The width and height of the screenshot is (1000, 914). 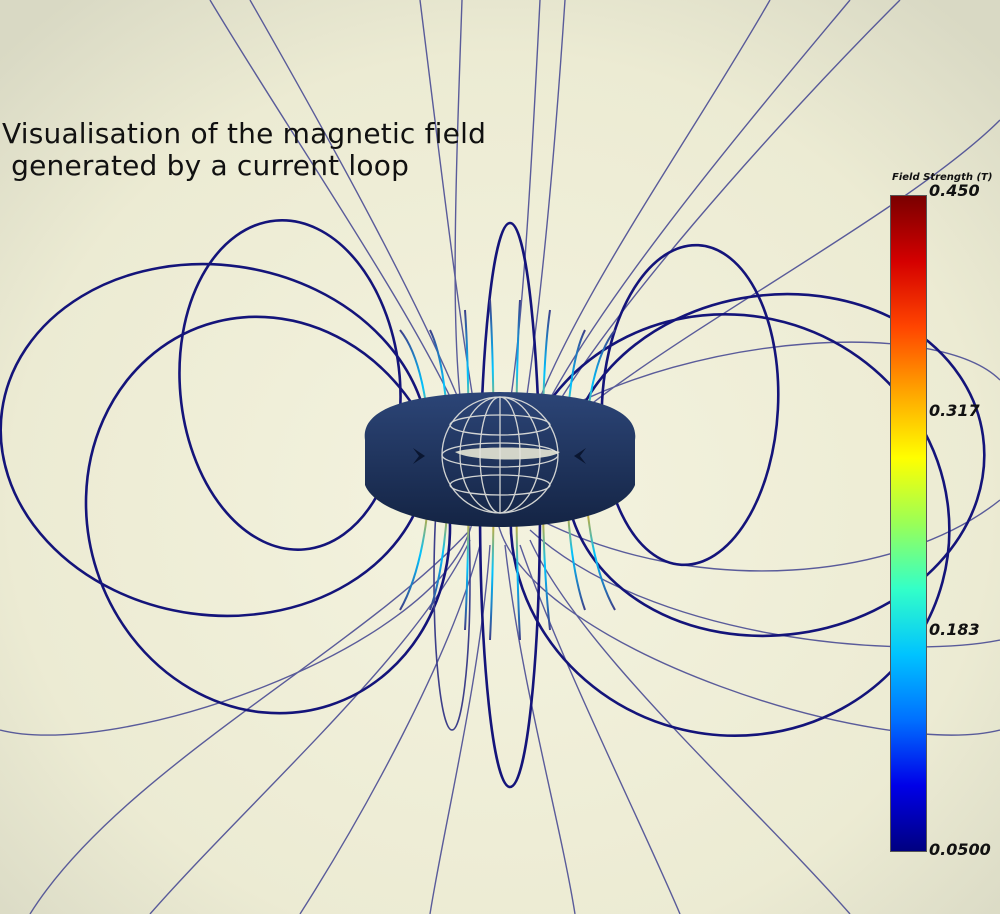 What do you see at coordinates (954, 410) in the screenshot?
I see `colorbar-label-upper: 0.317` at bounding box center [954, 410].